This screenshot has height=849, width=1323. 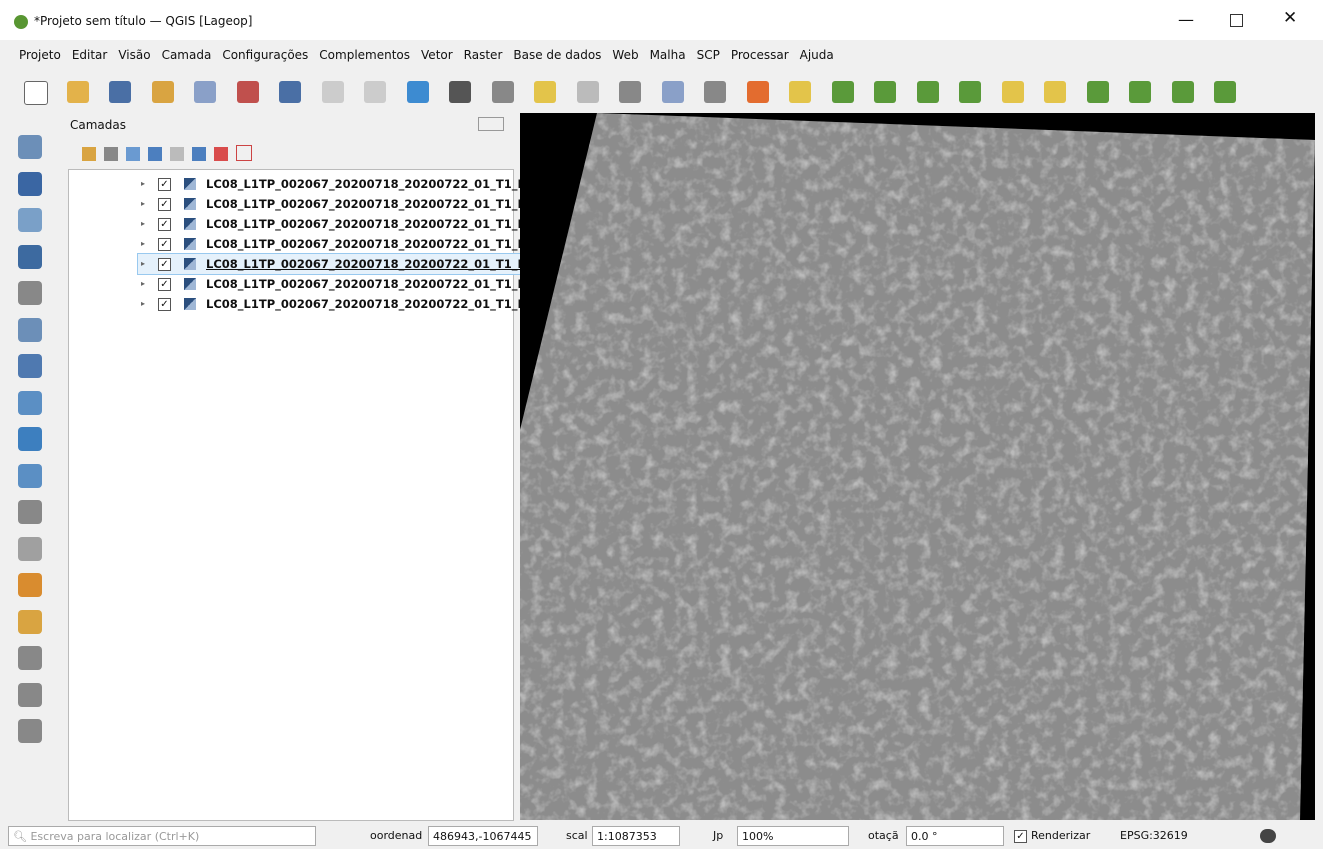 What do you see at coordinates (134, 55) in the screenshot?
I see `menu-item: Visão` at bounding box center [134, 55].